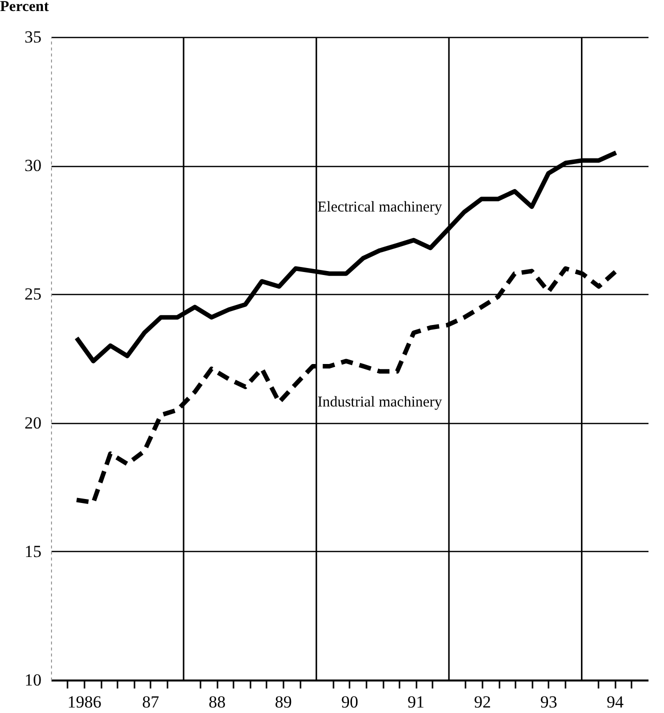 The height and width of the screenshot is (713, 664). Describe the element at coordinates (379, 207) in the screenshot. I see `series-label: Electrical machinery` at that location.